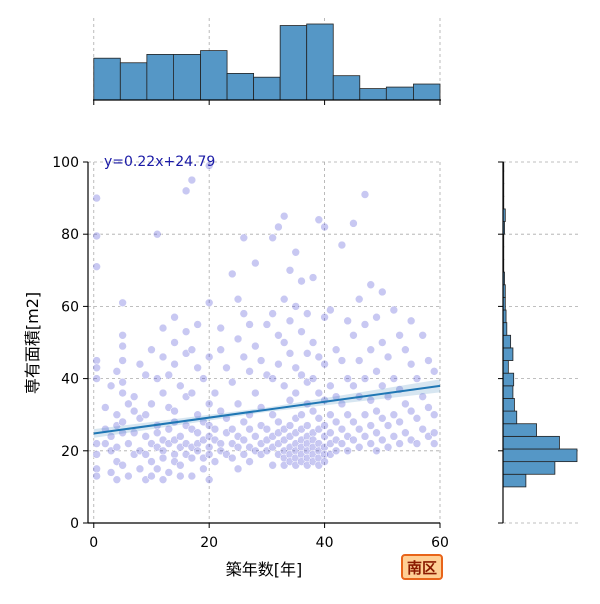 Image resolution: width=600 pixels, height=604 pixels. Describe the element at coordinates (440, 543) in the screenshot. I see `x-tick-label: 60` at that location.